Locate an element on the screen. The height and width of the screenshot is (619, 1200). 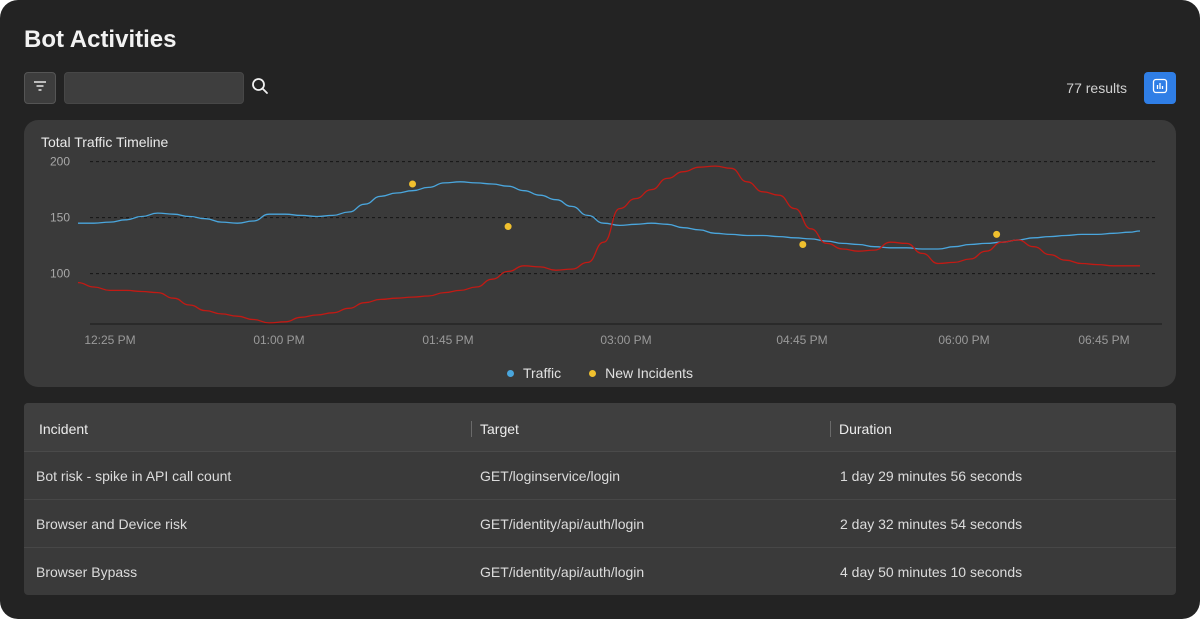
filter-icon is located at coordinates (40, 88).